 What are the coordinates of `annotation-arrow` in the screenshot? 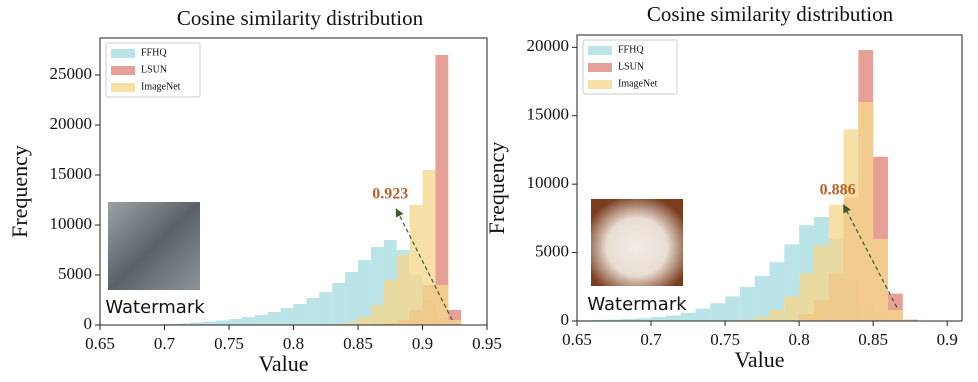 It's located at (870, 256).